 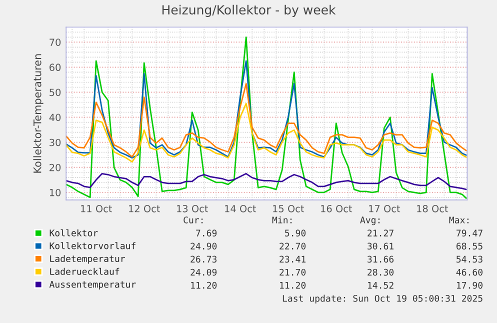 I want to click on text: 21.70, so click(x=293, y=272).